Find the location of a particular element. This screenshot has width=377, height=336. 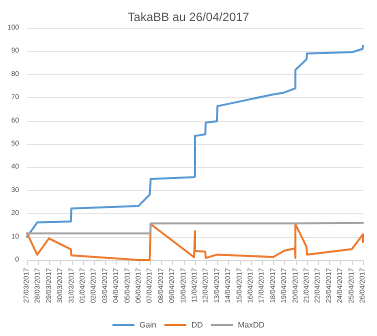

chart-title: TakaBB au 26/04/2017 is located at coordinates (189, 17).